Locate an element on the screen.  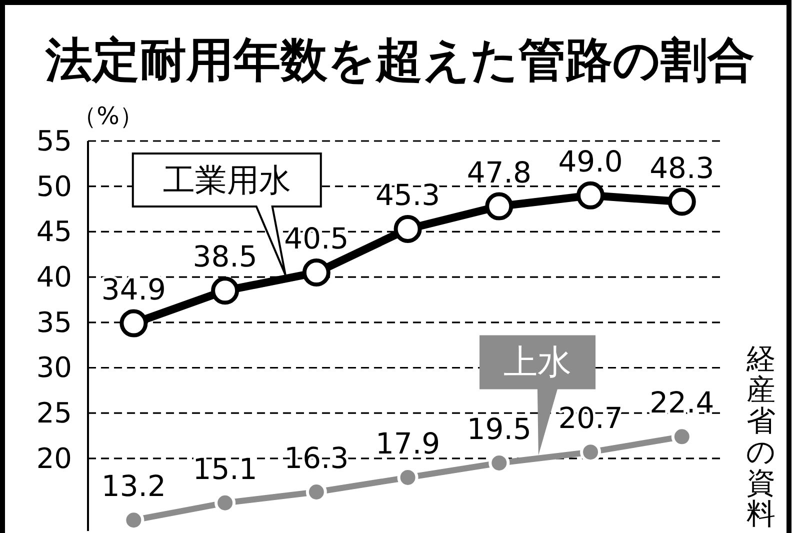
y-tick-label: 30 is located at coordinates (54, 367).